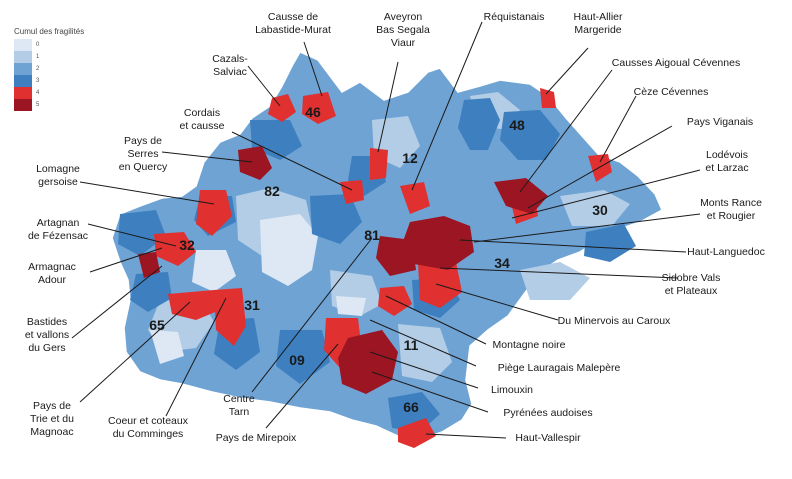 Image resolution: width=792 pixels, height=479 pixels. Describe the element at coordinates (726, 161) in the screenshot. I see `callout-label: Lodévois et Larzac` at that location.